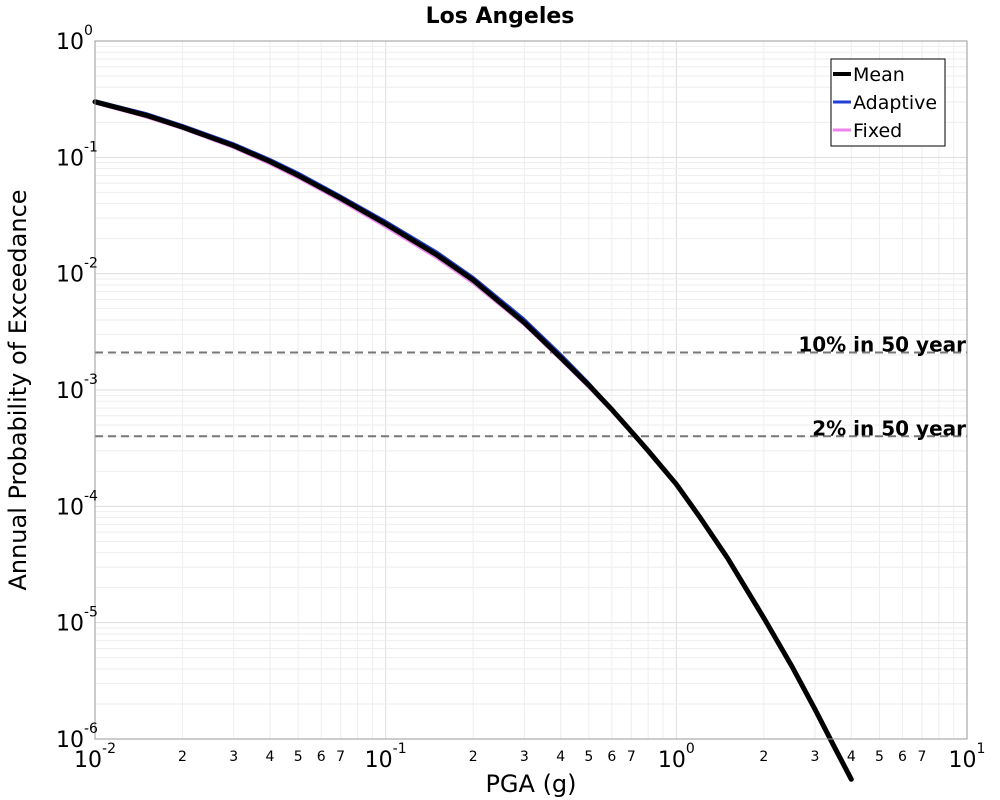 Image resolution: width=1000 pixels, height=800 pixels. I want to click on x-tick-label: 10⁻¹, so click(386, 757).